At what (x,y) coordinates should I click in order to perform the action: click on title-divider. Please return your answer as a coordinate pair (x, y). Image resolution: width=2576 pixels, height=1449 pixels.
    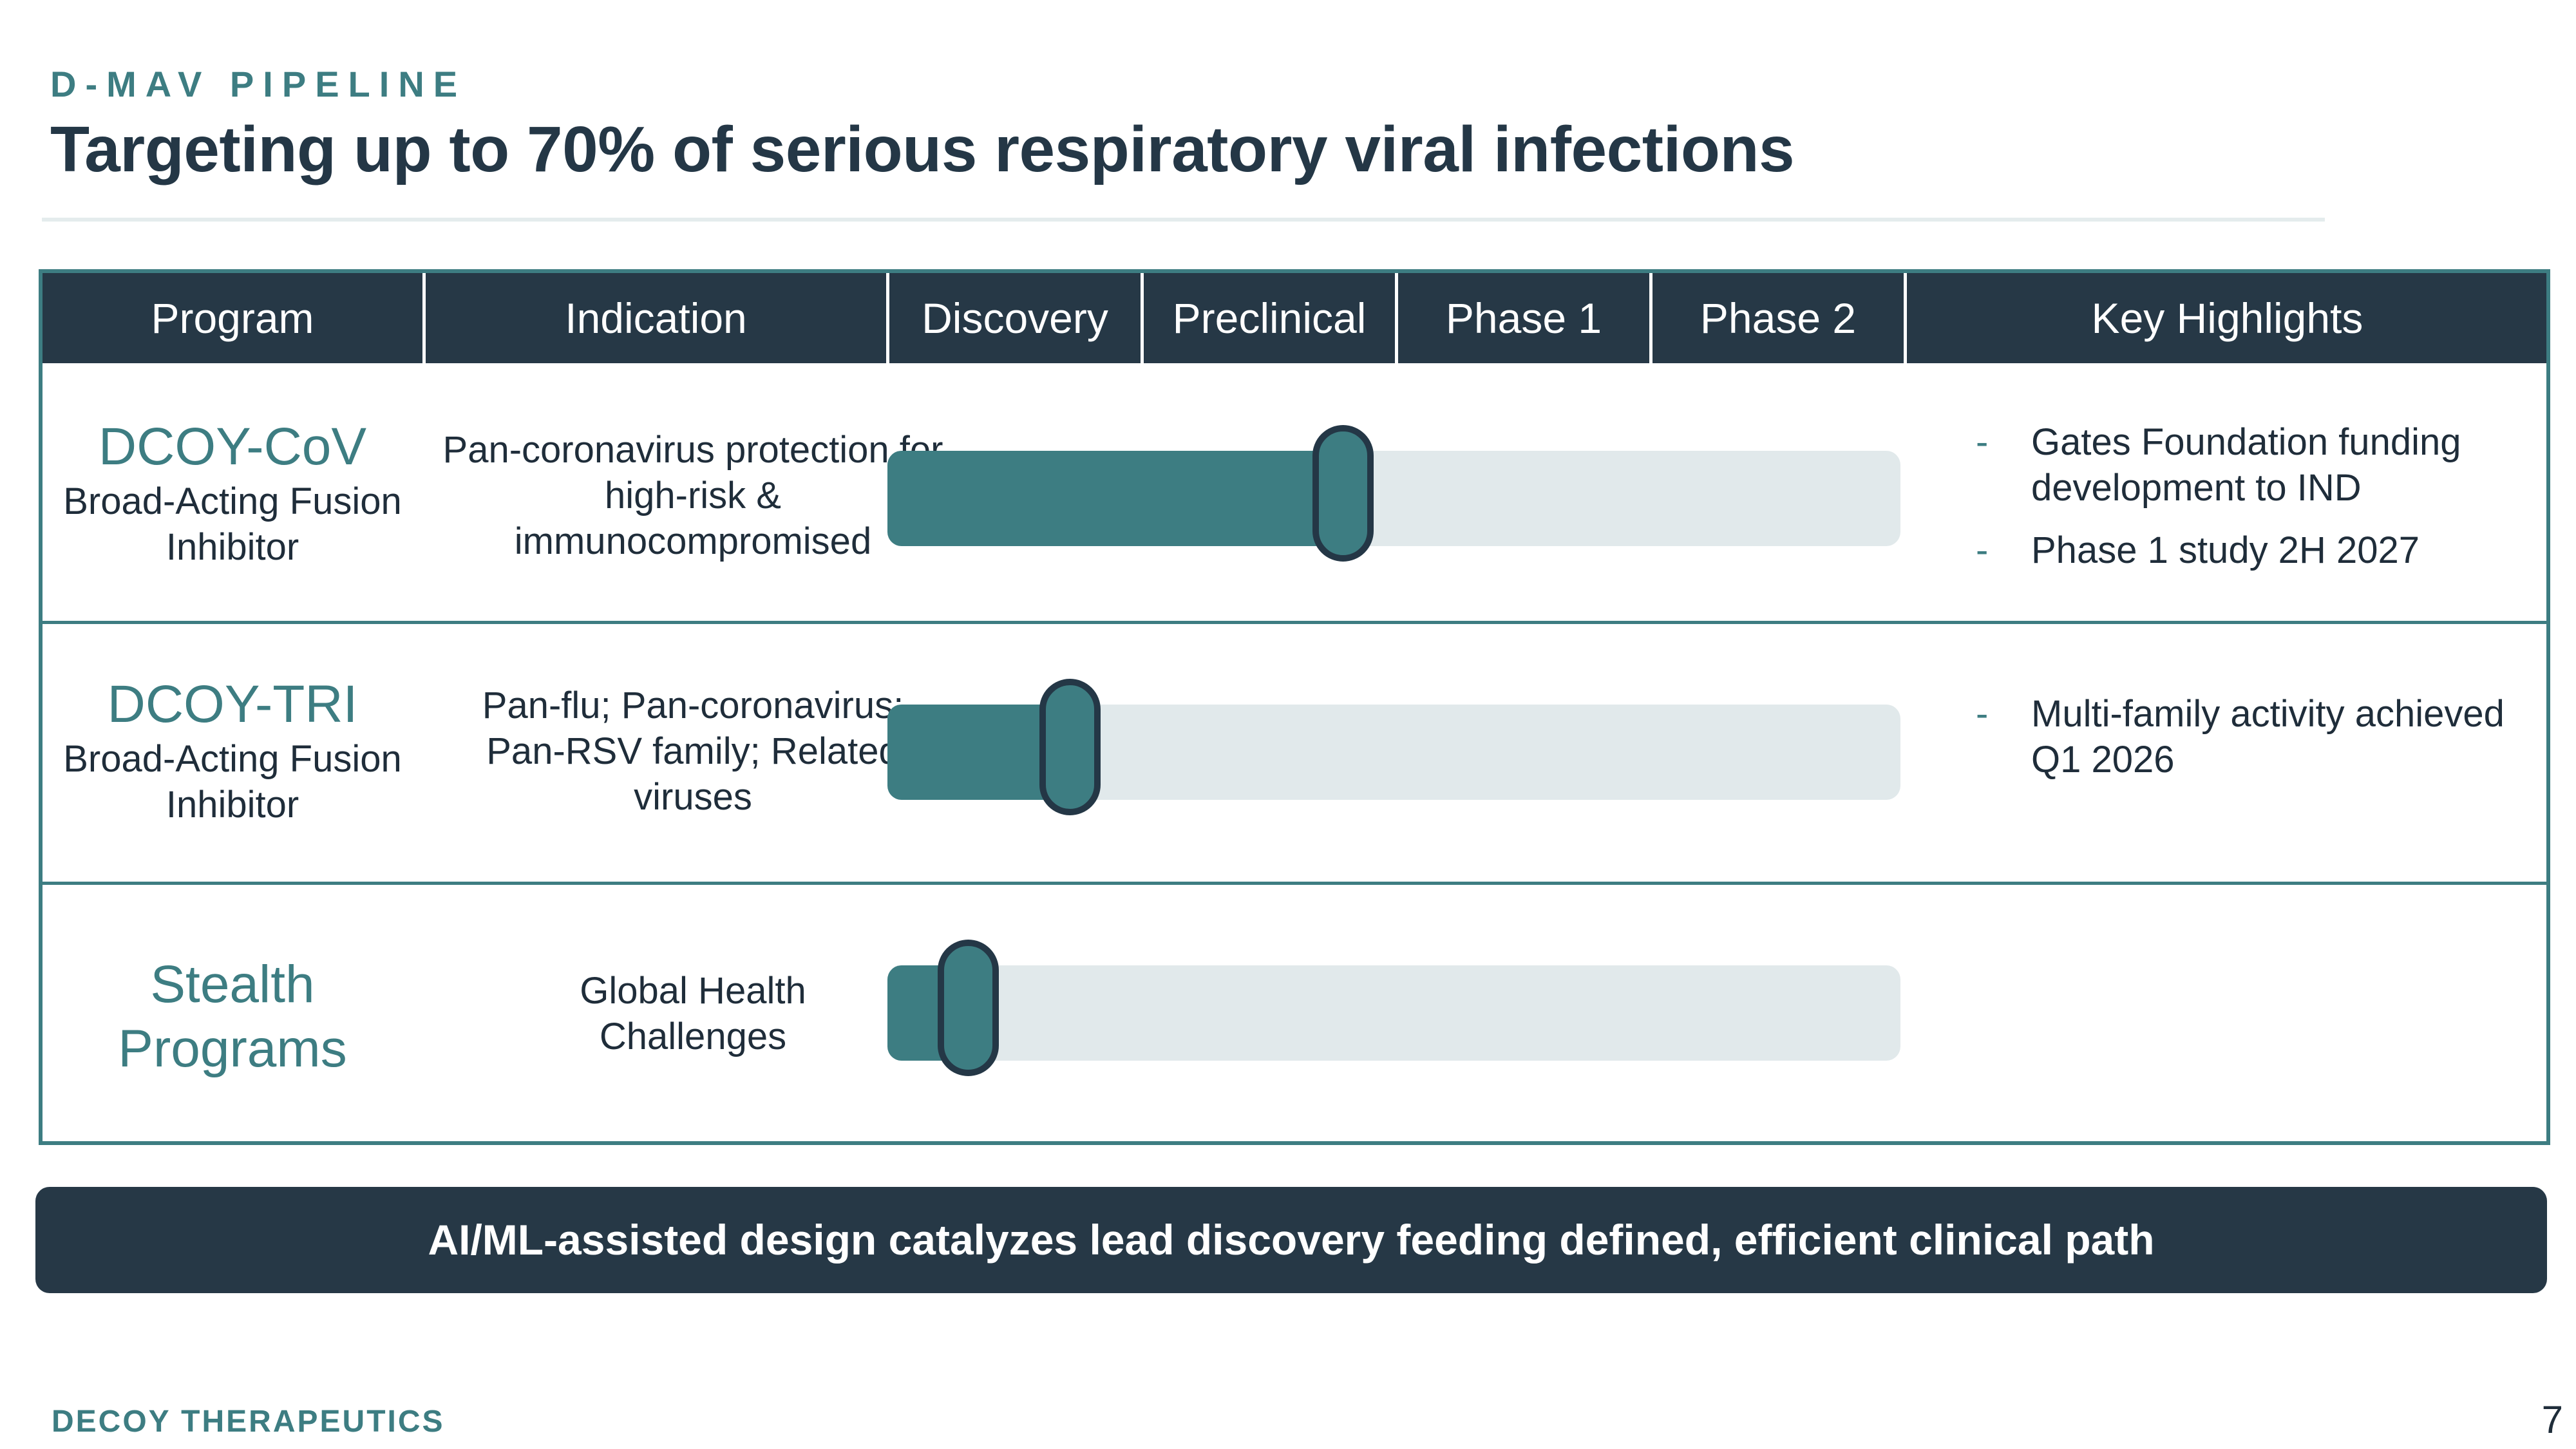
    Looking at the image, I should click on (1183, 220).